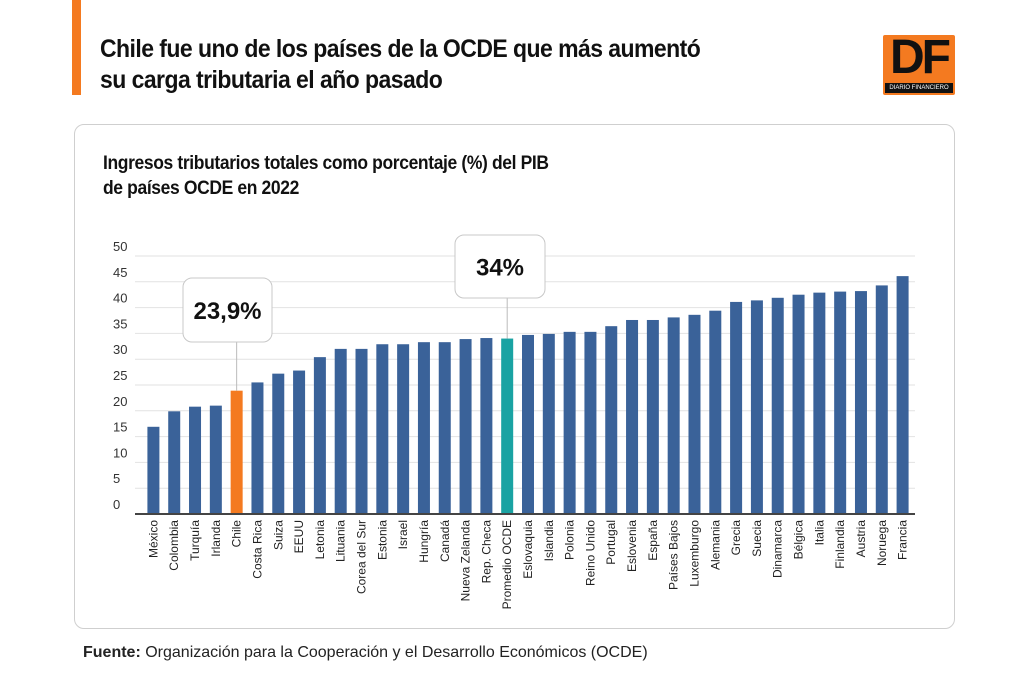 The width and height of the screenshot is (1027, 685). I want to click on y-tick-label: 5, so click(116, 478).